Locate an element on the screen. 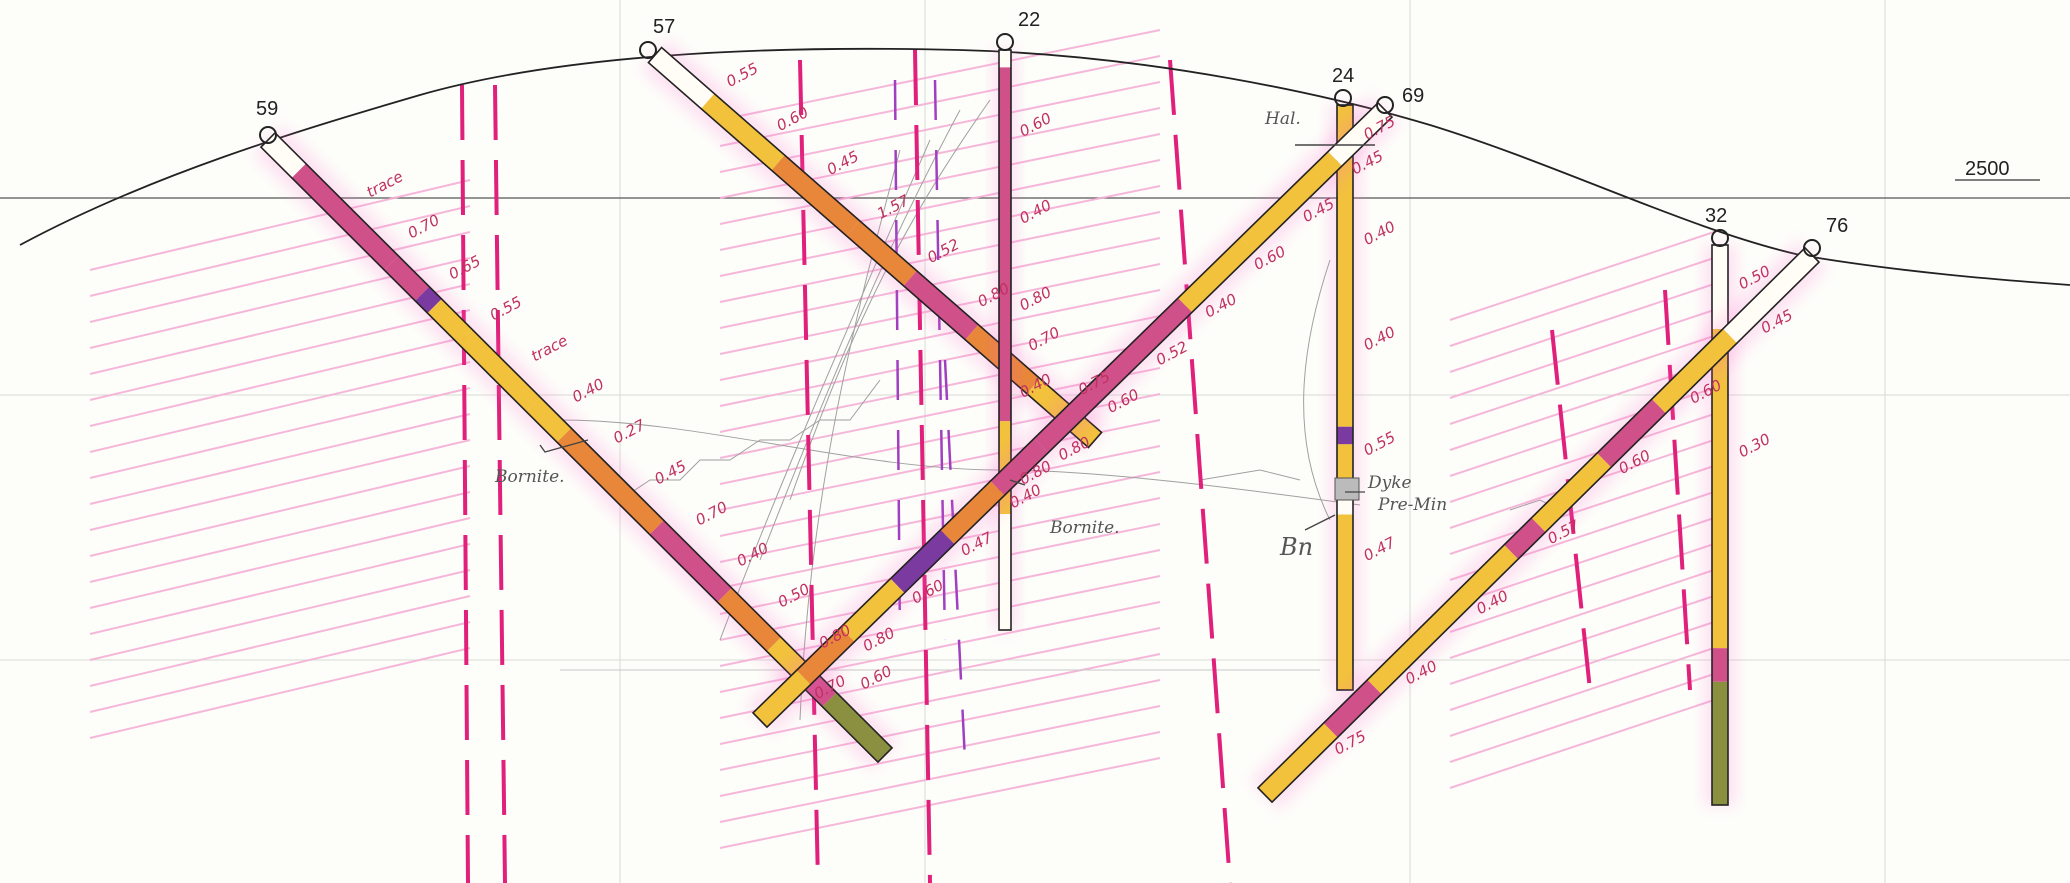  assay-value-h59: 0.45 is located at coordinates (670, 473).